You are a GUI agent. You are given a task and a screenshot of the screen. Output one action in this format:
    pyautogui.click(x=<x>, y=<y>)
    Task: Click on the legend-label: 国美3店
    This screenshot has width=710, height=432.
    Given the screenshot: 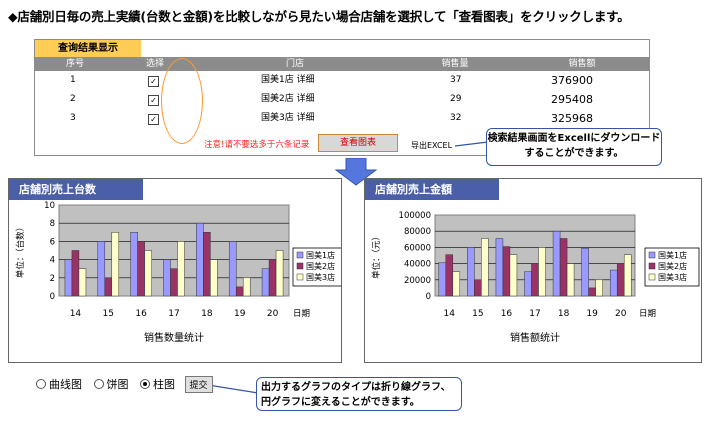 What is the action you would take?
    pyautogui.click(x=672, y=277)
    